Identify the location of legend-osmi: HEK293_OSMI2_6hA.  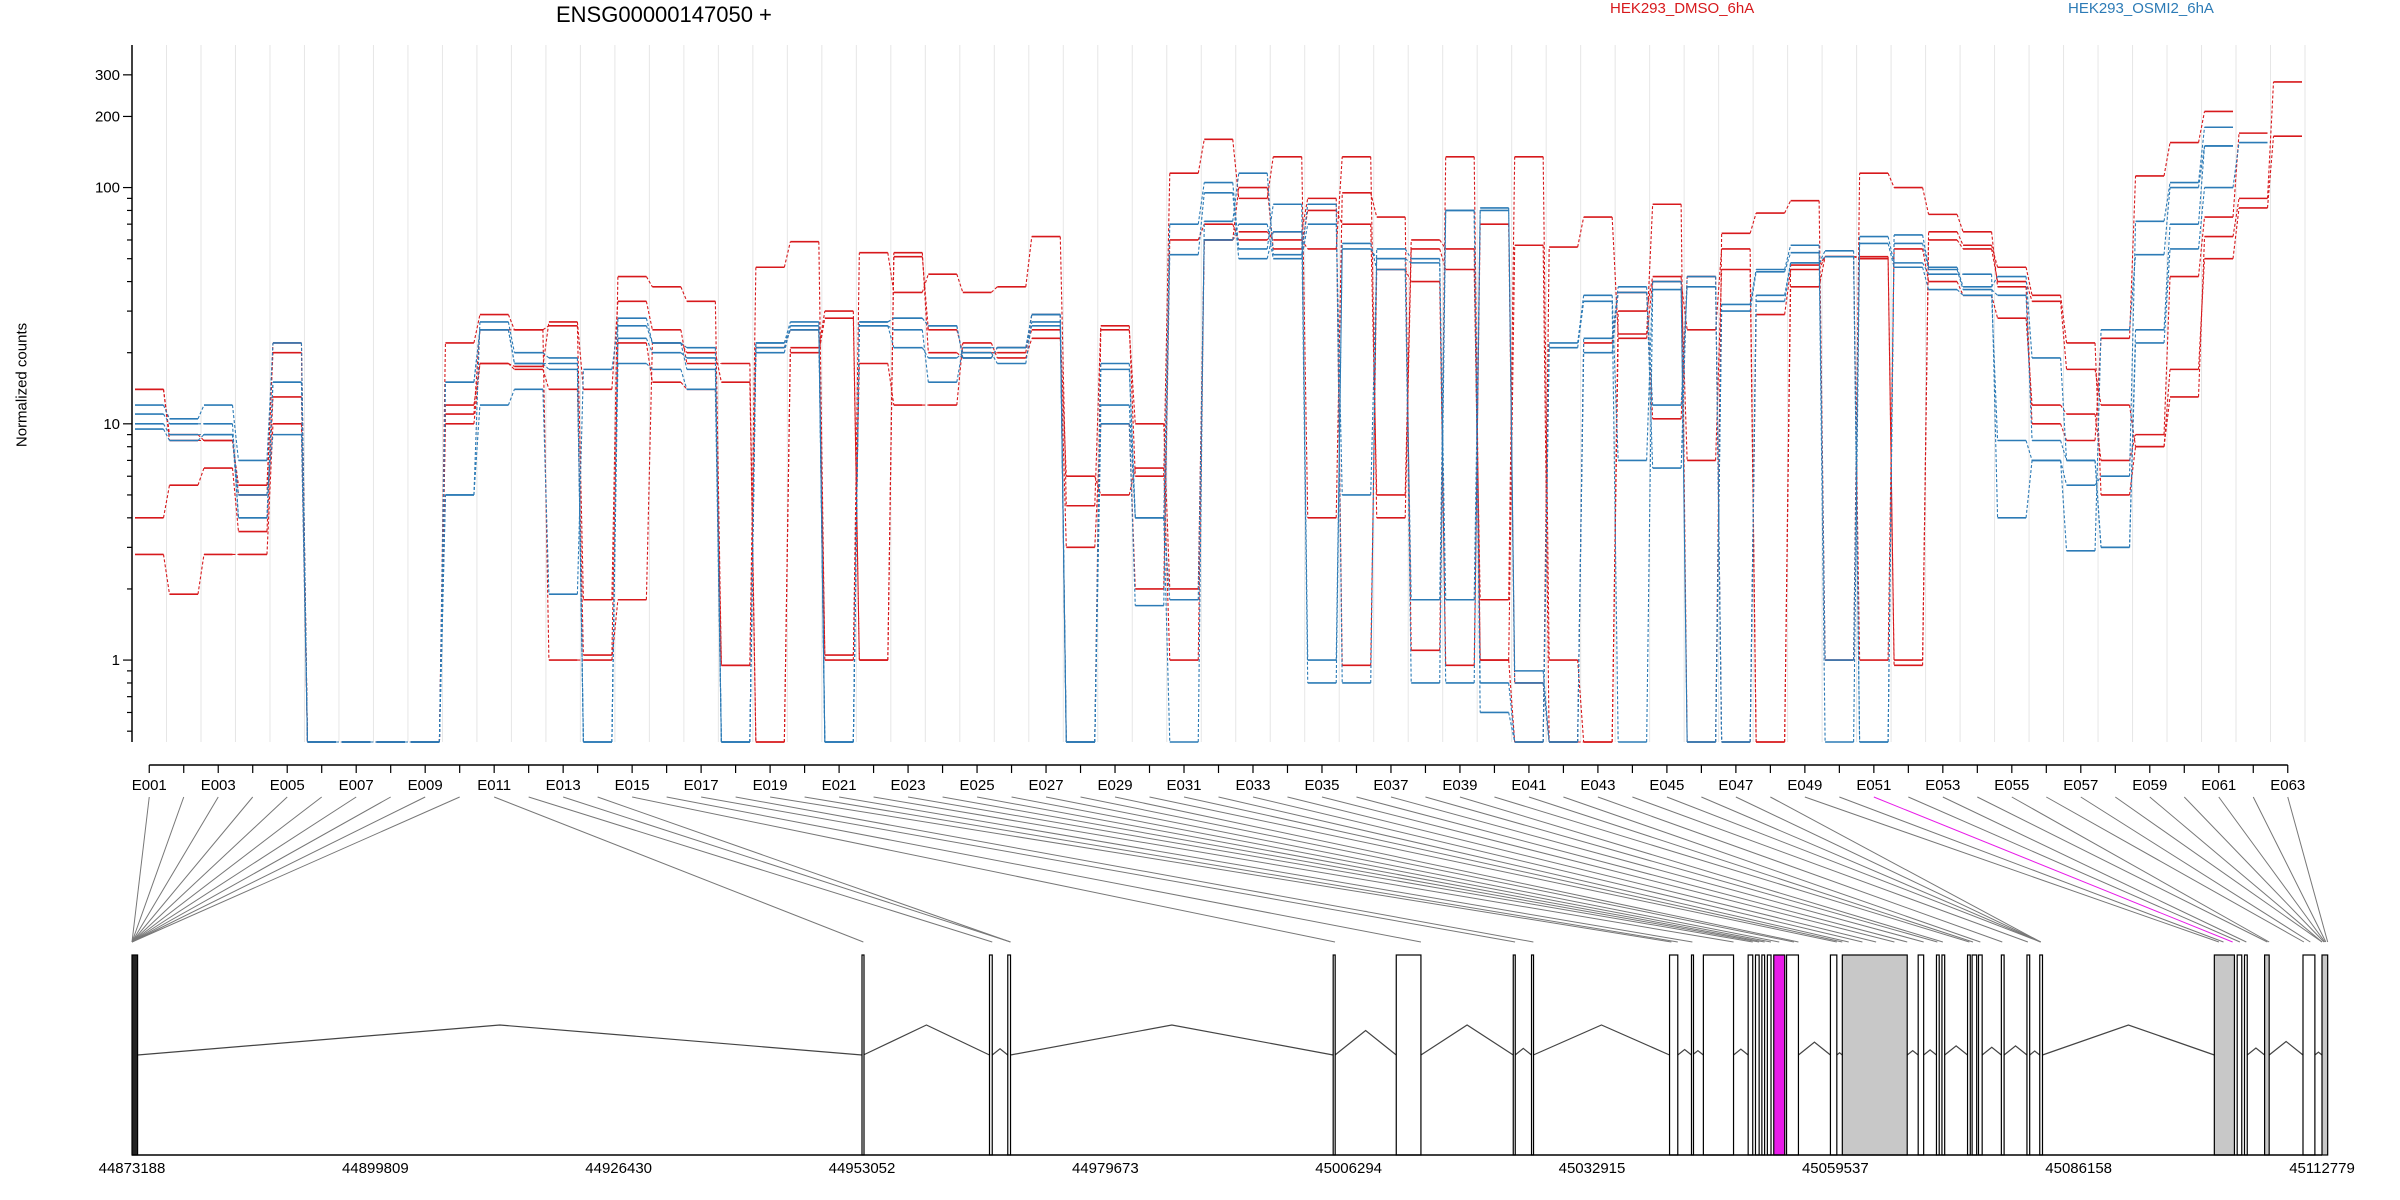
(2141, 8).